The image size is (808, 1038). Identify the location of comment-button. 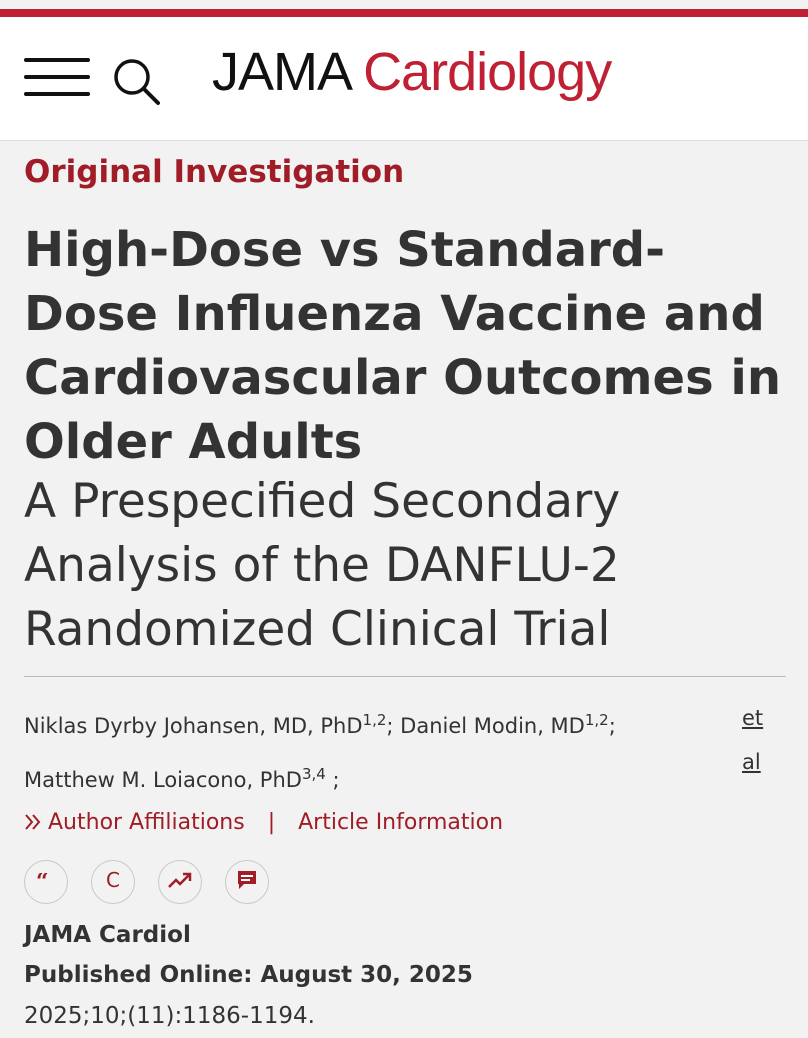
(247, 882).